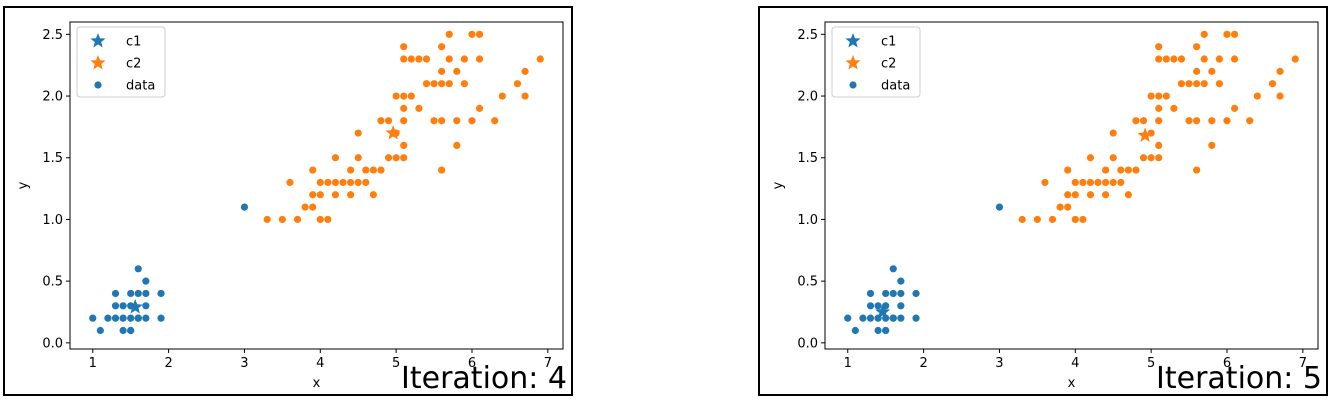 The height and width of the screenshot is (404, 1334). Describe the element at coordinates (848, 363) in the screenshot. I see `x-tick-label: 1` at that location.